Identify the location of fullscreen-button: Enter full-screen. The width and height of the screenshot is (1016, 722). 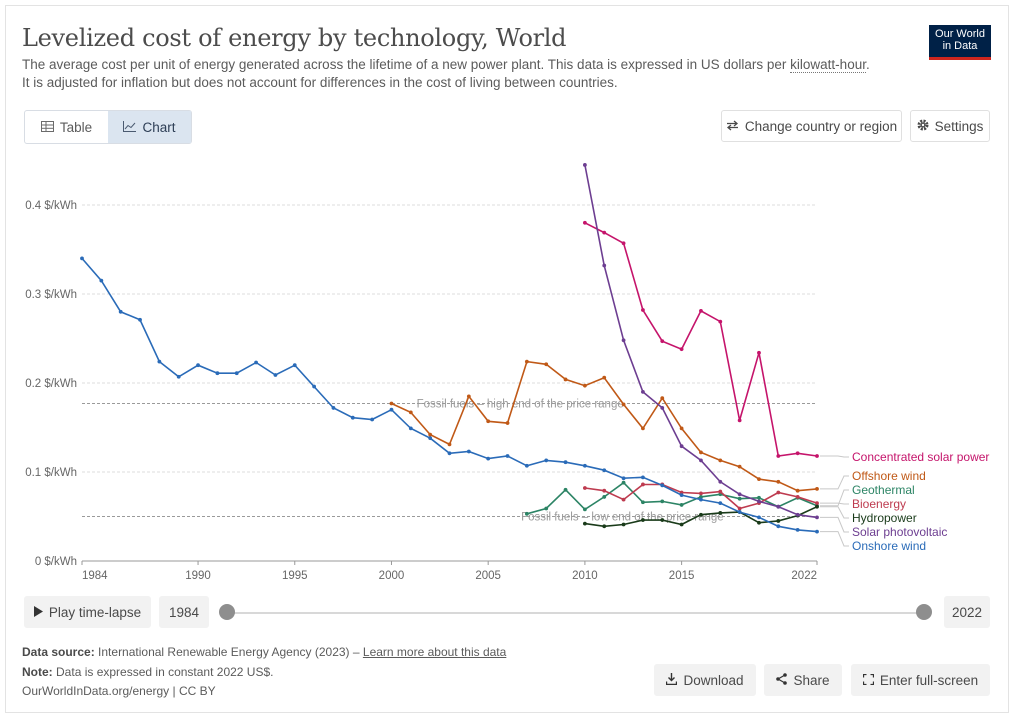
(920, 680).